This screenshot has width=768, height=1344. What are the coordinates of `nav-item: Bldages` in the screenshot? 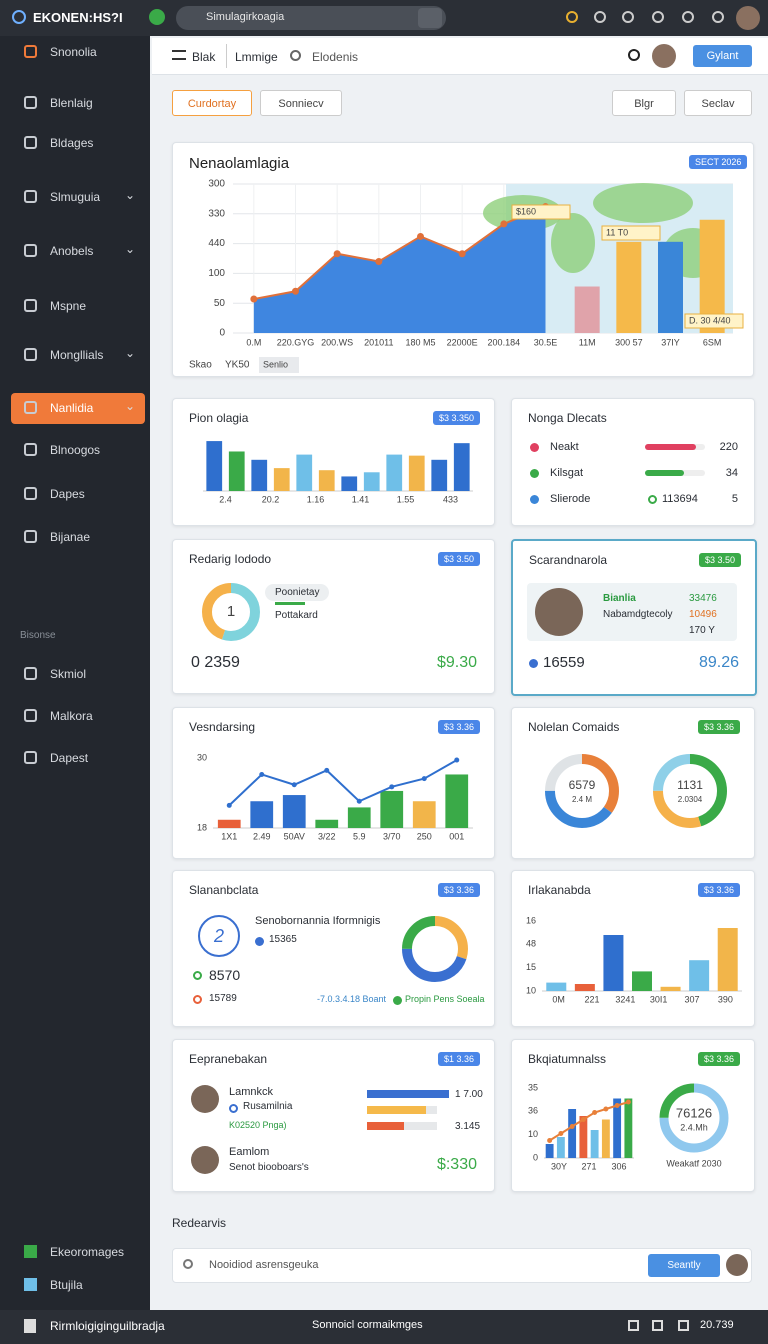 It's located at (72, 143).